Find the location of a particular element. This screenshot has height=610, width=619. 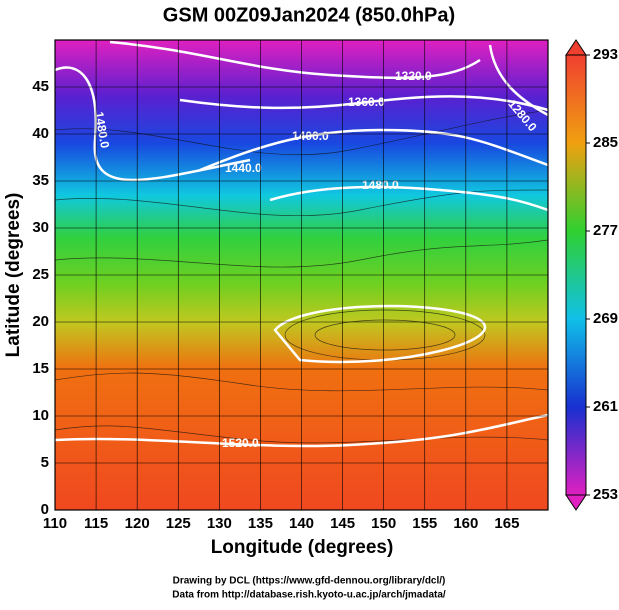

x-tick-label: 140 is located at coordinates (301, 523).